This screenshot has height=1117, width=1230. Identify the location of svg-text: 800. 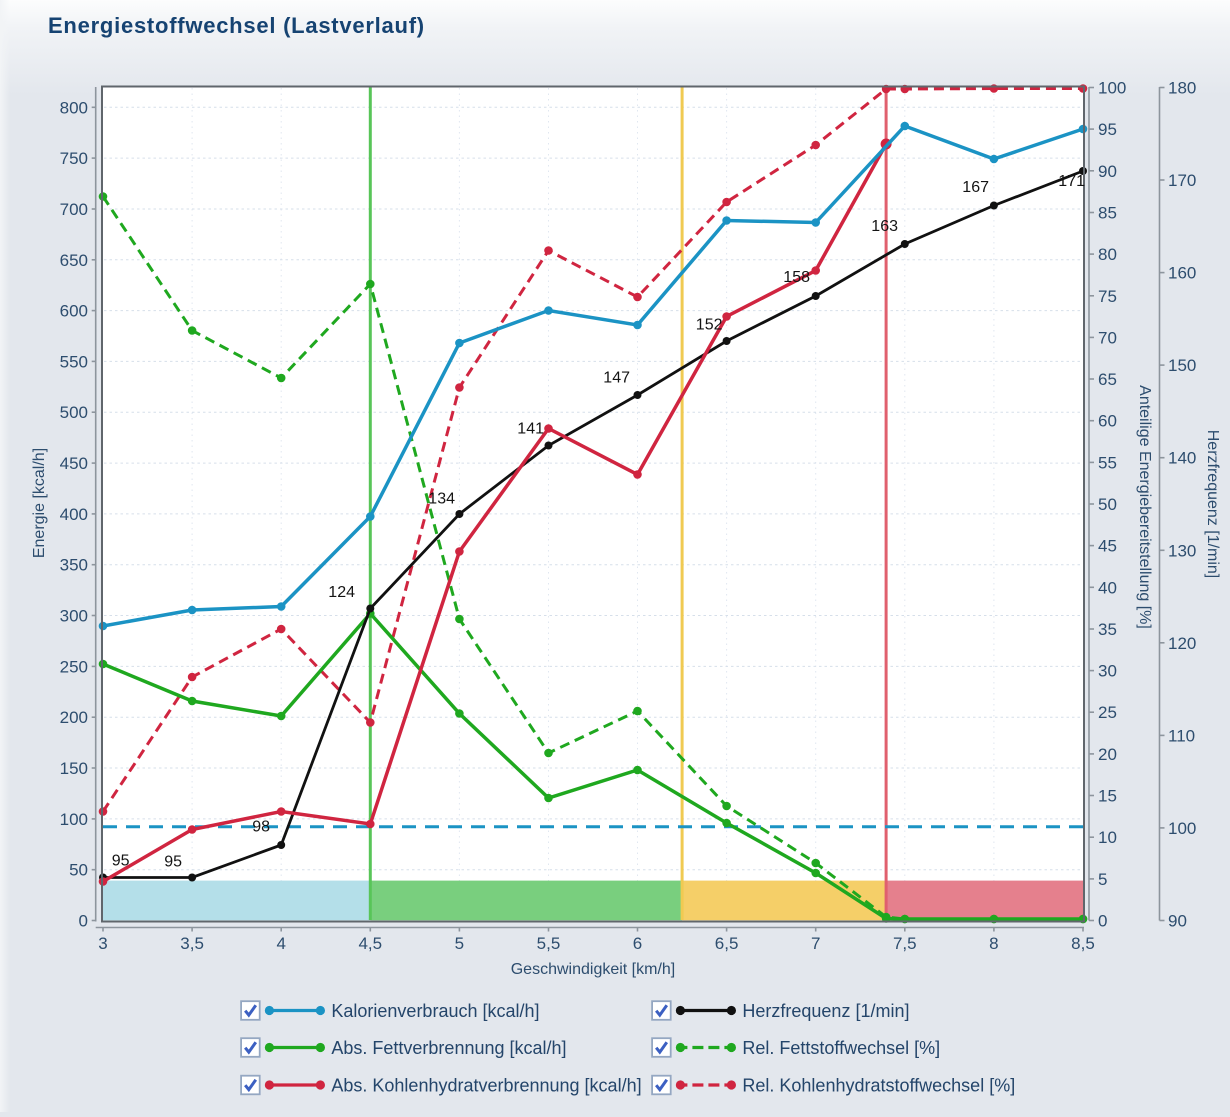
(74, 107).